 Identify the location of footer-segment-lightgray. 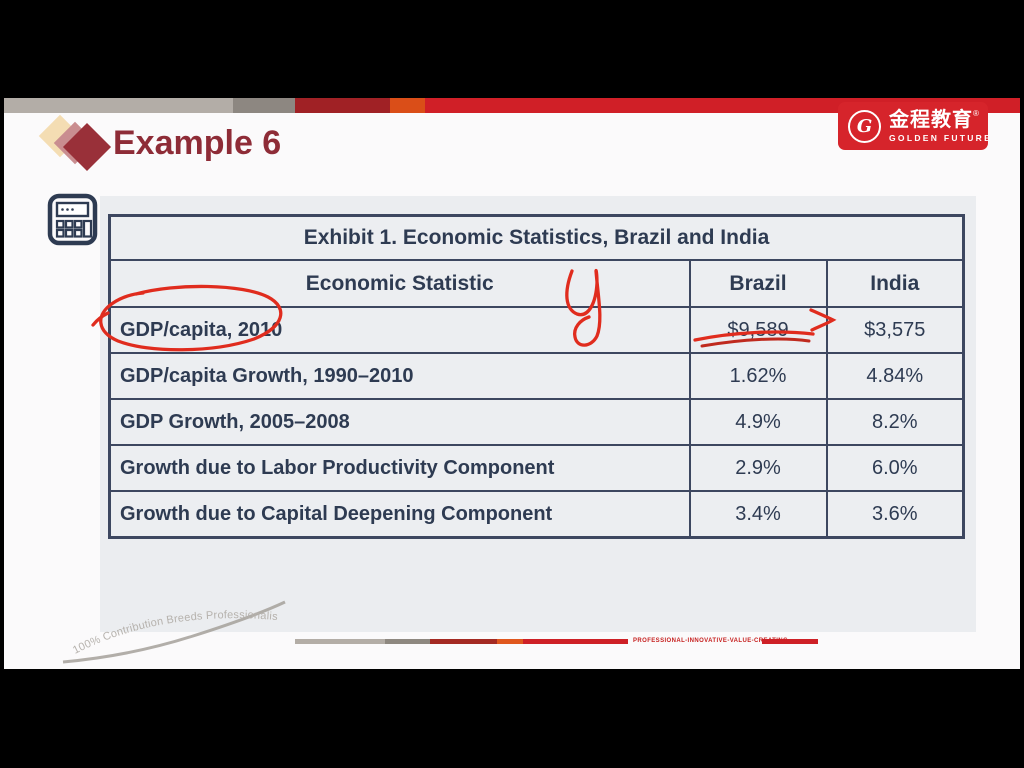
(340, 641).